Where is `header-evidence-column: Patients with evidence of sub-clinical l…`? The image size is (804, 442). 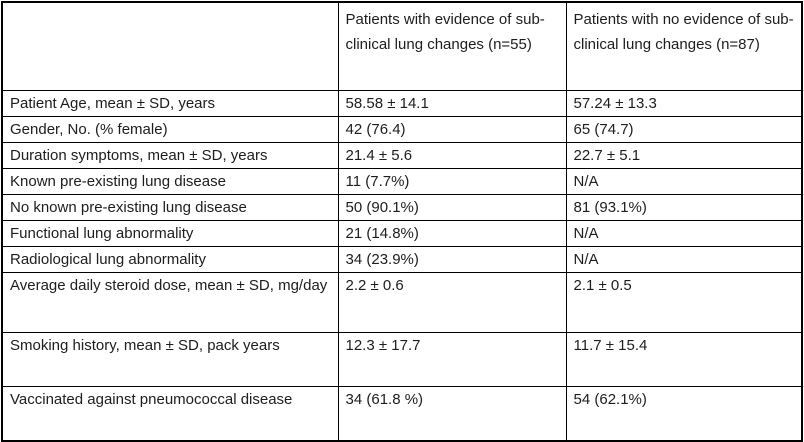 header-evidence-column: Patients with evidence of sub-clinical l… is located at coordinates (452, 46).